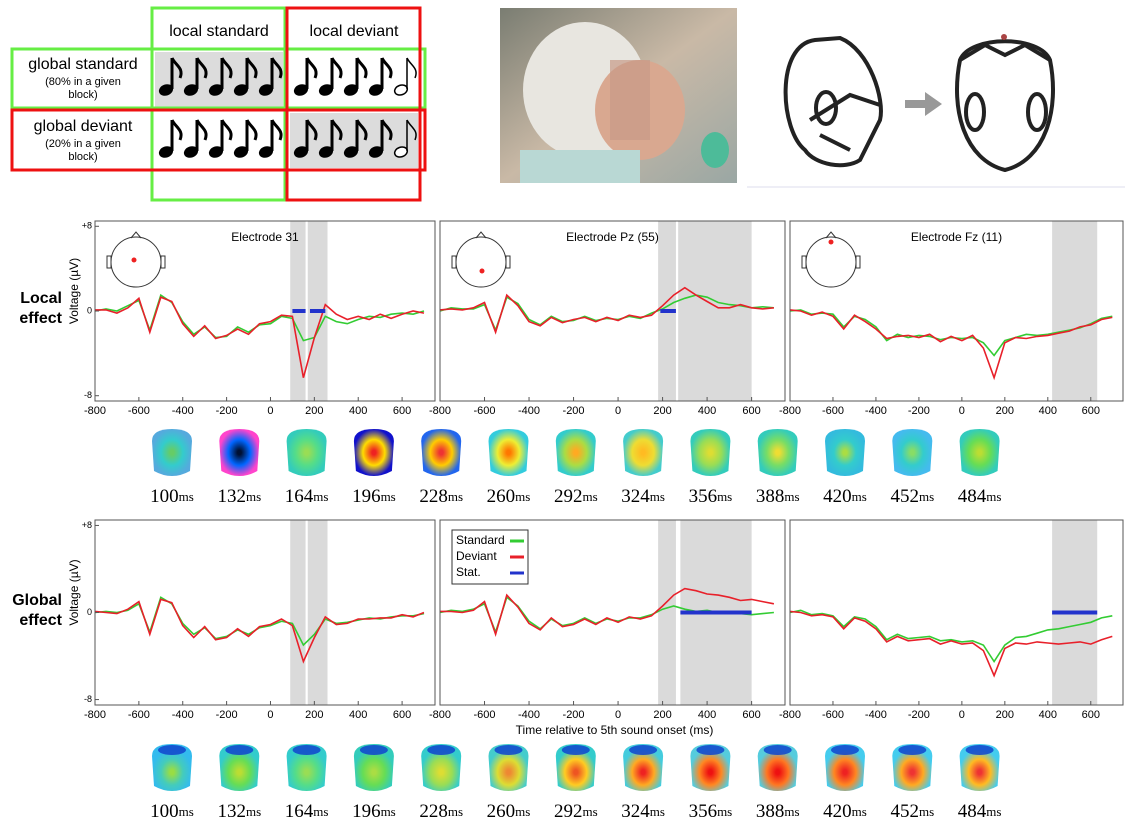 The height and width of the screenshot is (831, 1125). Describe the element at coordinates (366, 811) in the screenshot. I see `time-value: 196` at that location.